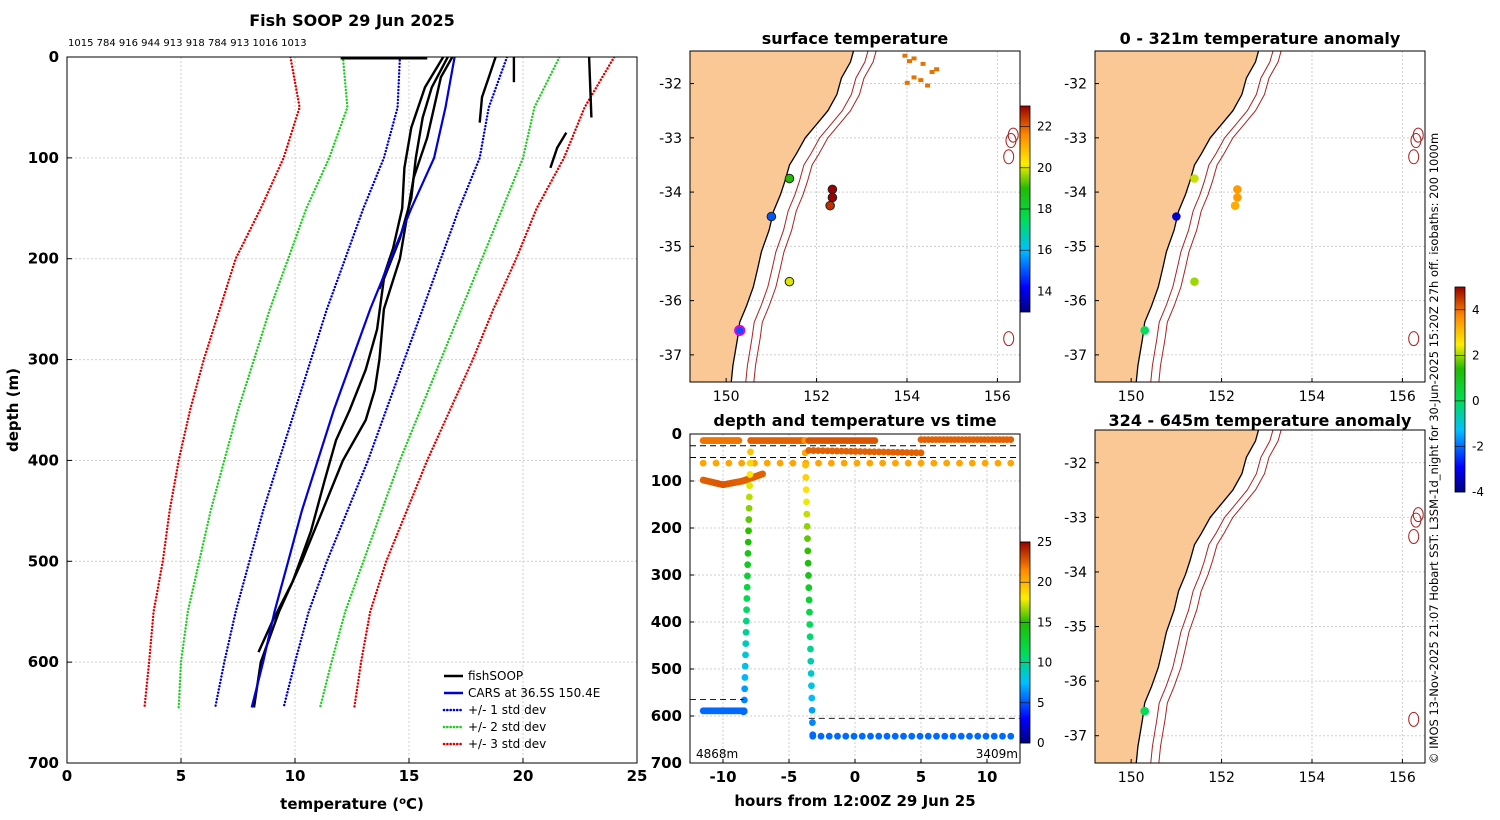 The height and width of the screenshot is (820, 1500). I want to click on profile-x-ticks: 0 5 10 15 20 25, so click(354, 771).